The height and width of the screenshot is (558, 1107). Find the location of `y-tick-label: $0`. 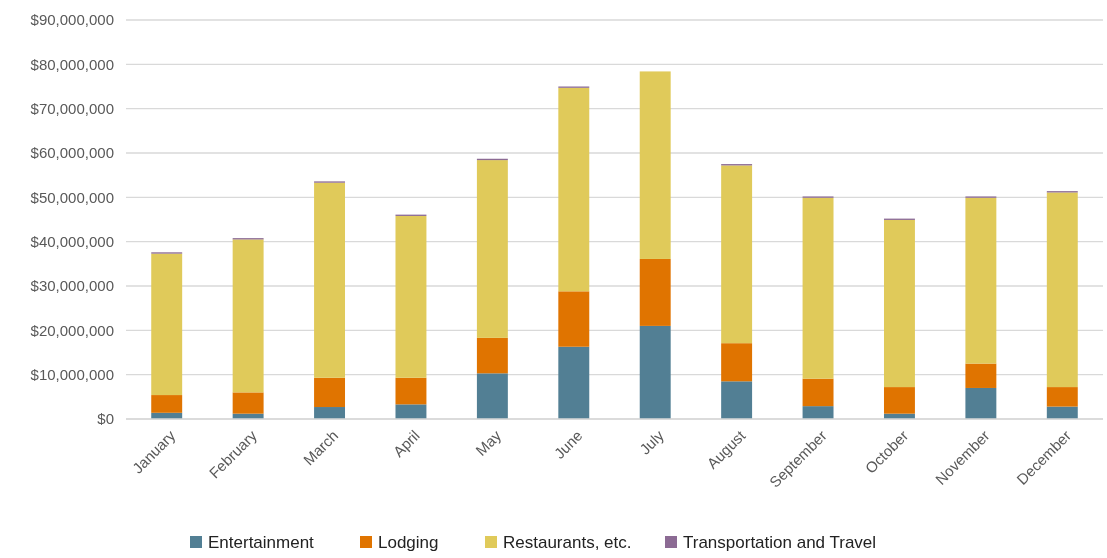

y-tick-label: $0 is located at coordinates (105, 419).